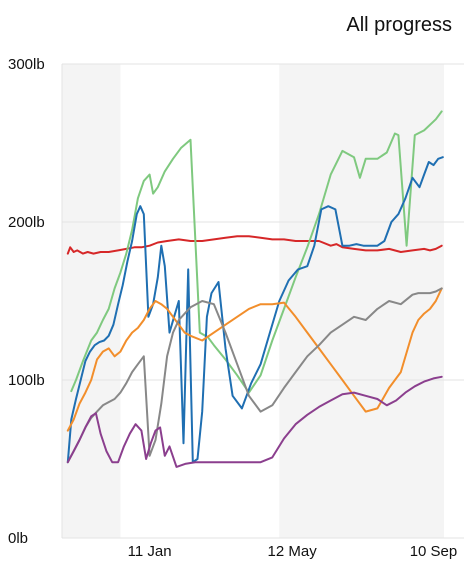  What do you see at coordinates (26, 64) in the screenshot?
I see `y-tick-label: 300lb` at bounding box center [26, 64].